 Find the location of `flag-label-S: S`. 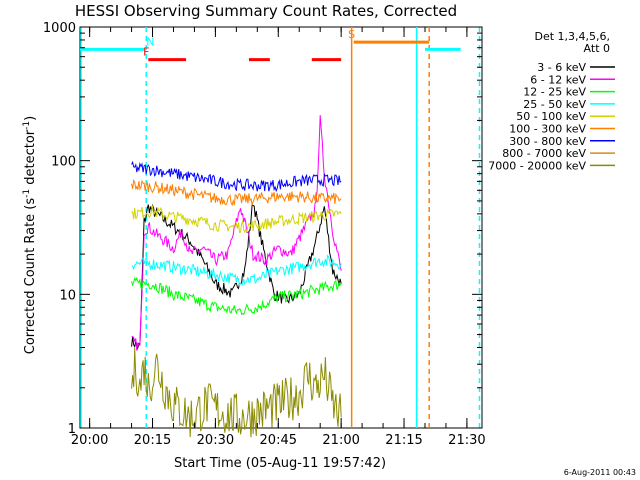

flag-label-S: S is located at coordinates (351, 34).